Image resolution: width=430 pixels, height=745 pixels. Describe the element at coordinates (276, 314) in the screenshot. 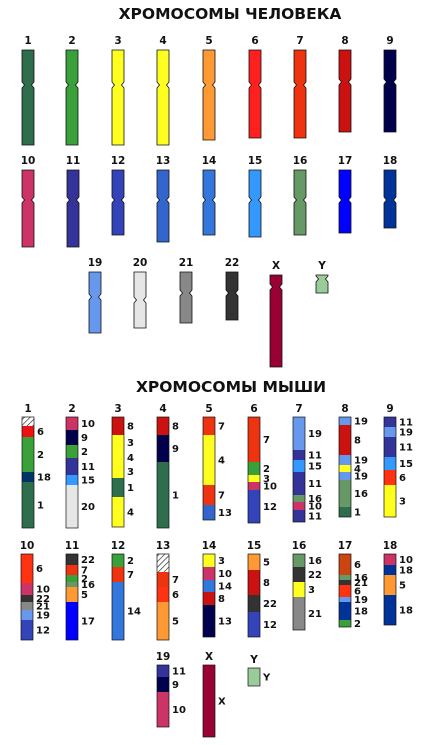

I see `human-chromosome-X: X` at that location.